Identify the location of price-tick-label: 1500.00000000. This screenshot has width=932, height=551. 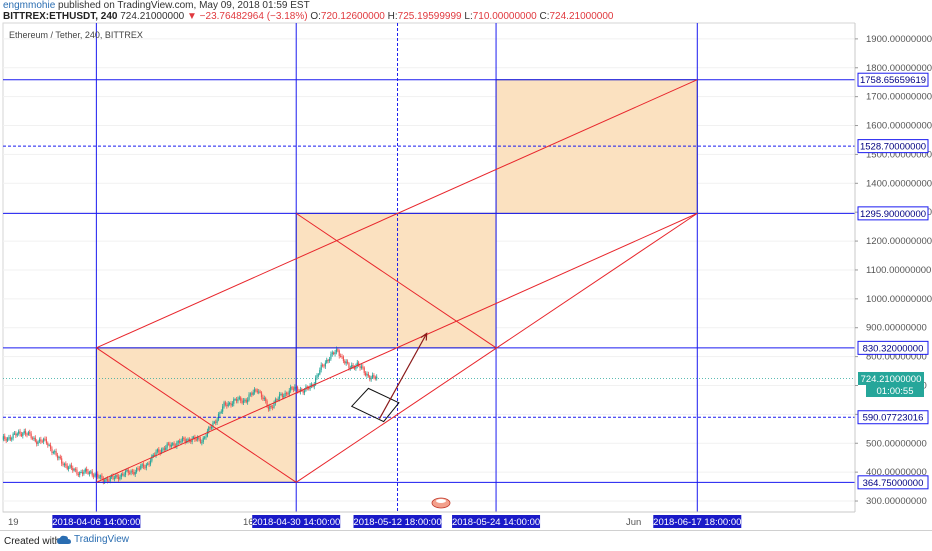
(899, 154).